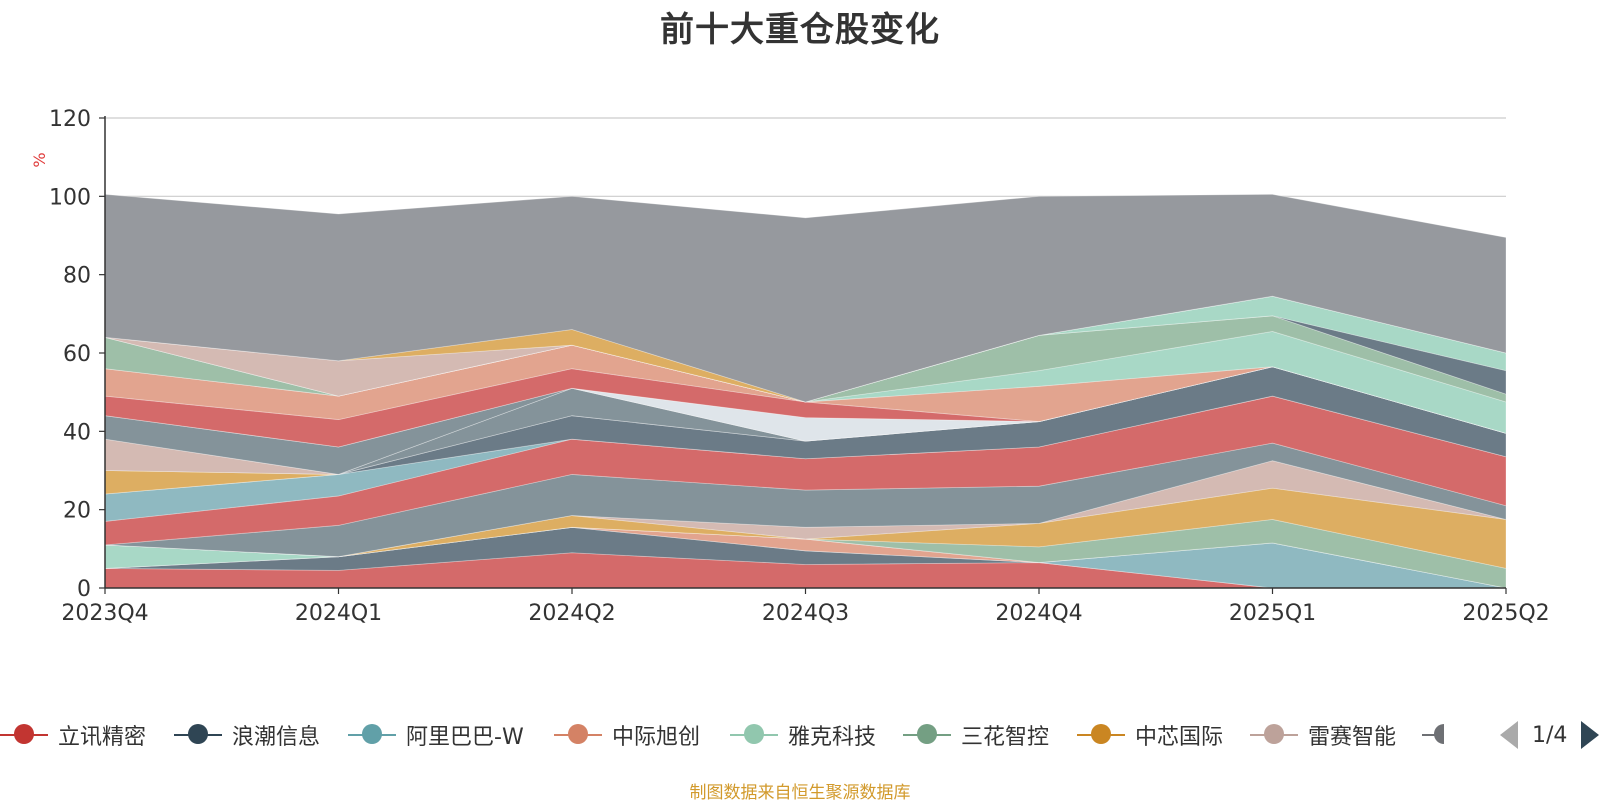  Describe the element at coordinates (77, 511) in the screenshot. I see `y-tick-label: 20` at that location.